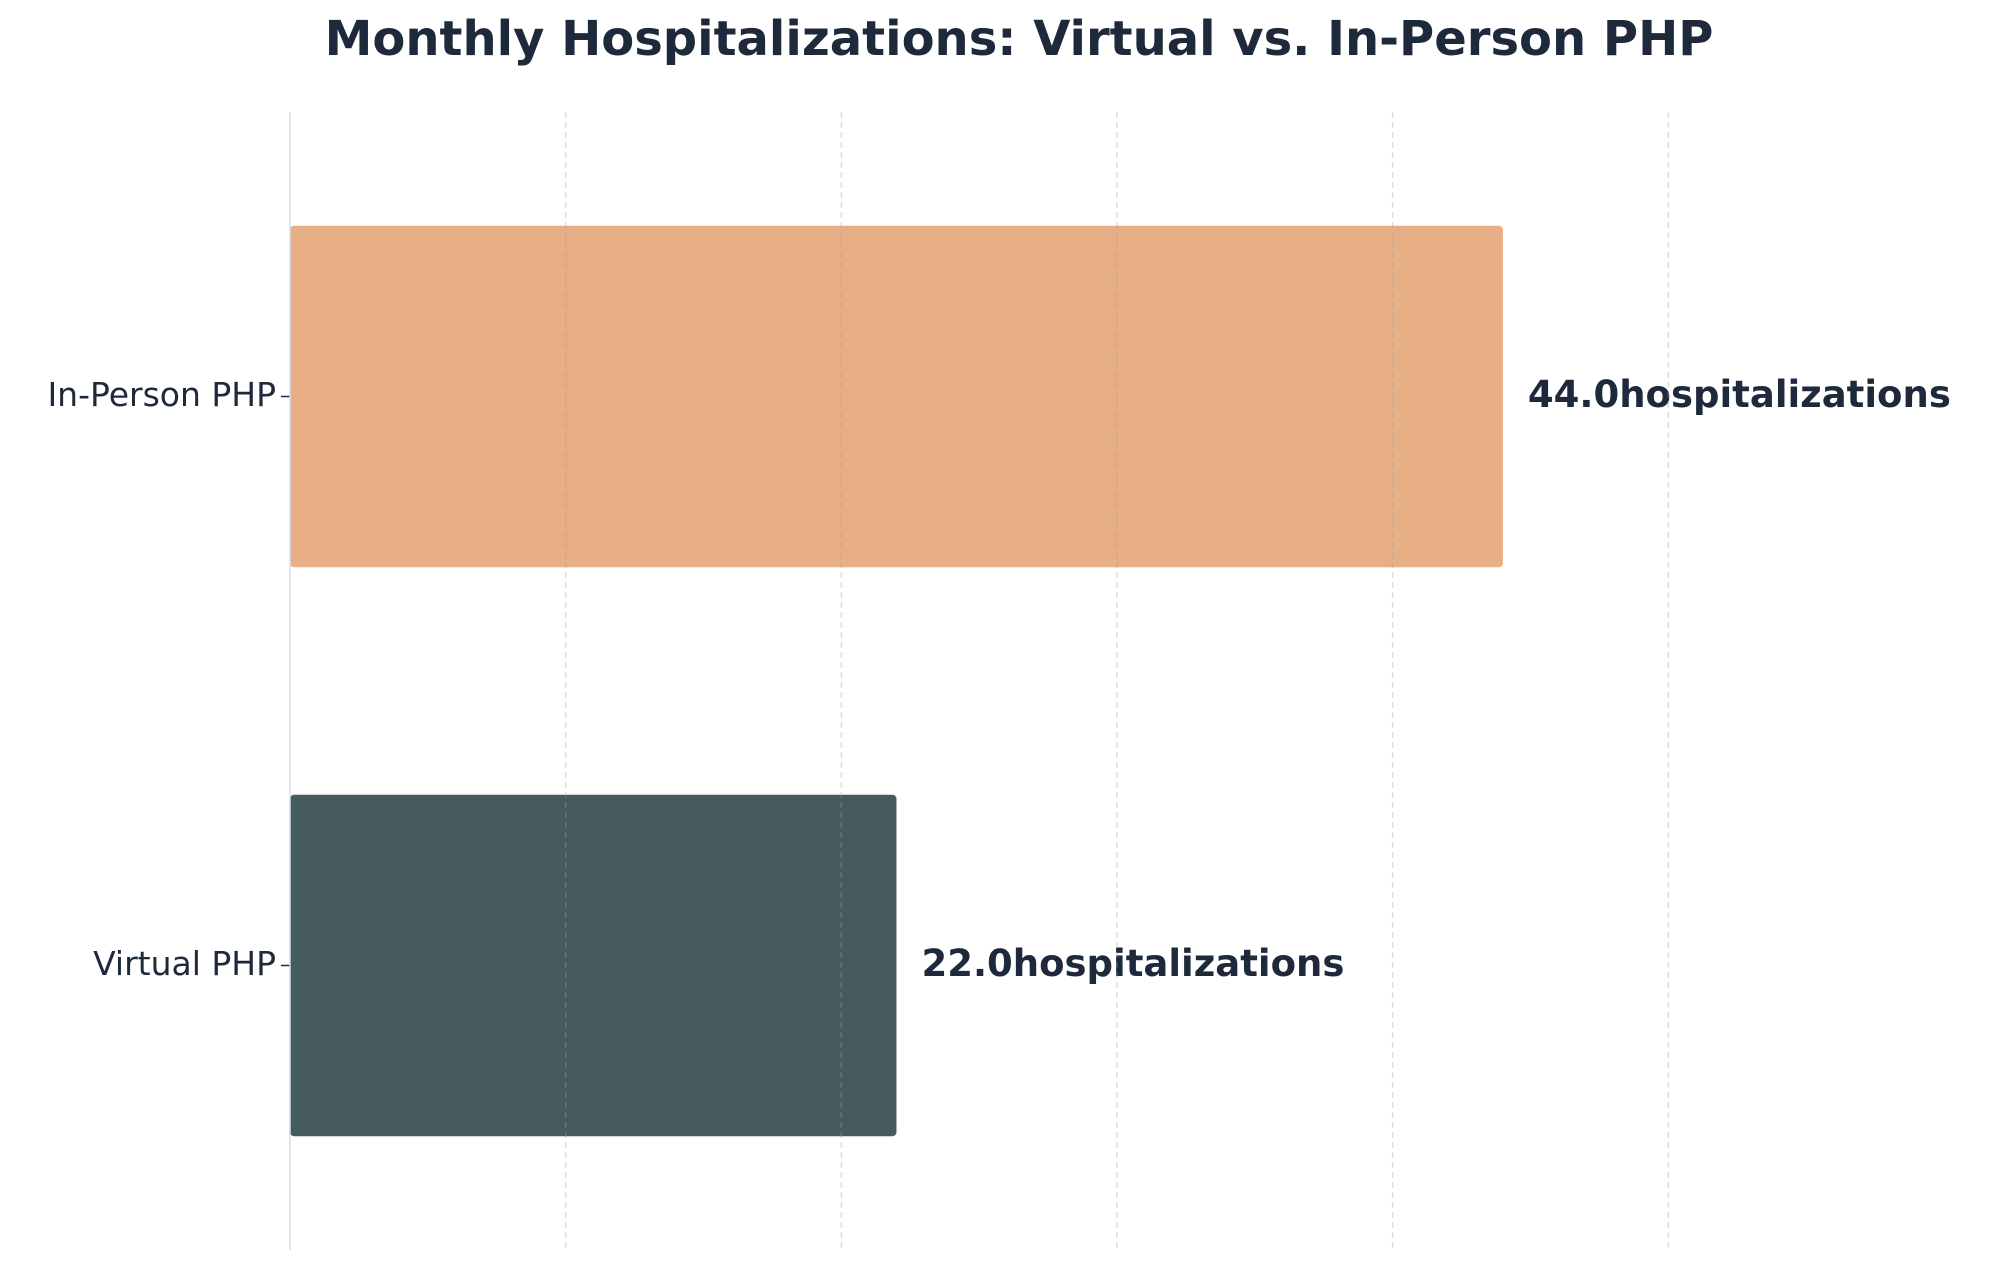 This screenshot has width=1992, height=1268. What do you see at coordinates (1132, 963) in the screenshot?
I see `value-label: 22.0hospitalizations` at bounding box center [1132, 963].